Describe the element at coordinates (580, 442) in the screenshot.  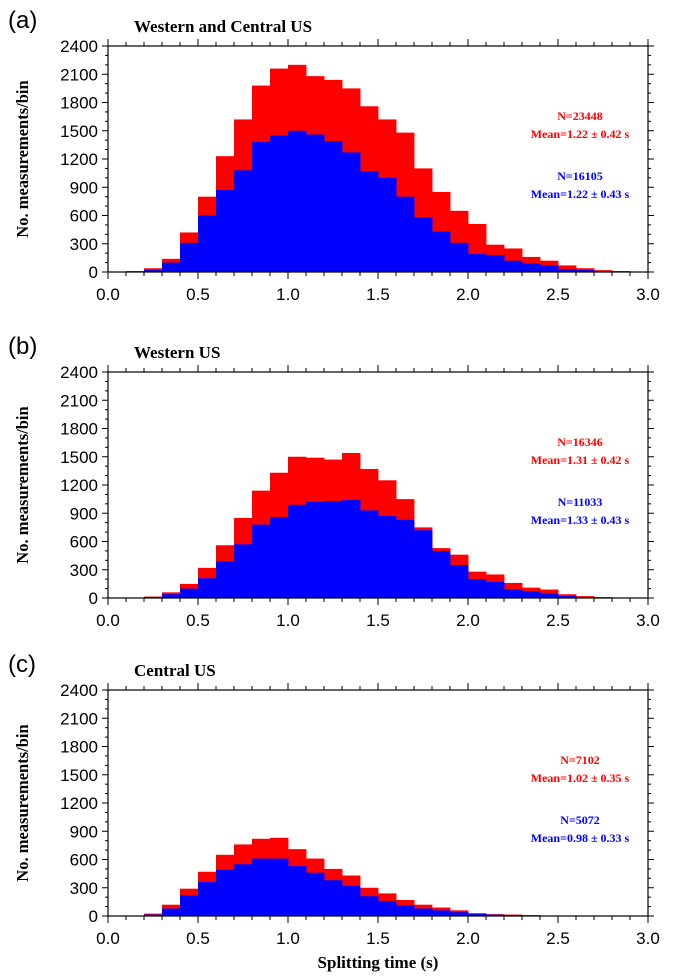
I see `stat-count-all: N=16346` at that location.